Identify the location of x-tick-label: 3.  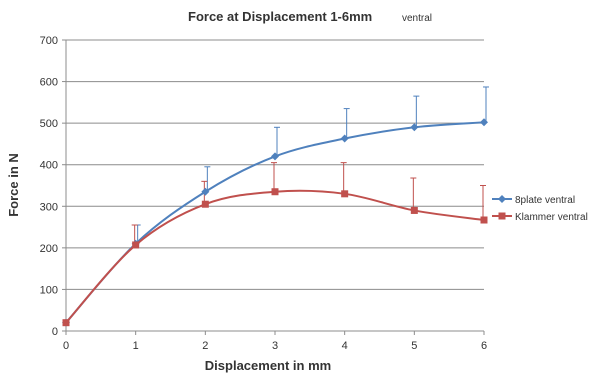
(275, 346).